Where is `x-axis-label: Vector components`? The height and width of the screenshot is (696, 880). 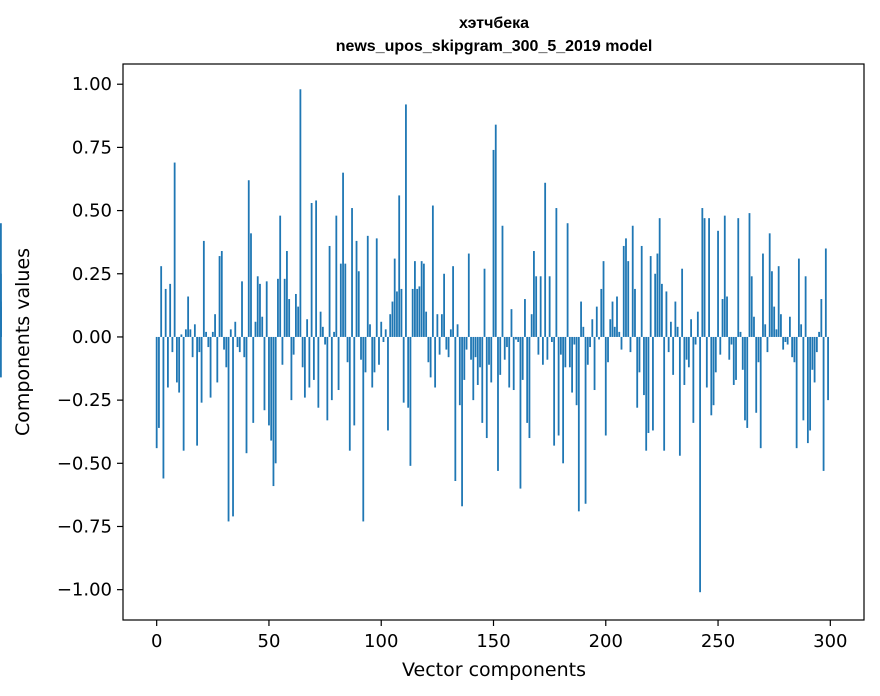
x-axis-label: Vector components is located at coordinates (494, 670).